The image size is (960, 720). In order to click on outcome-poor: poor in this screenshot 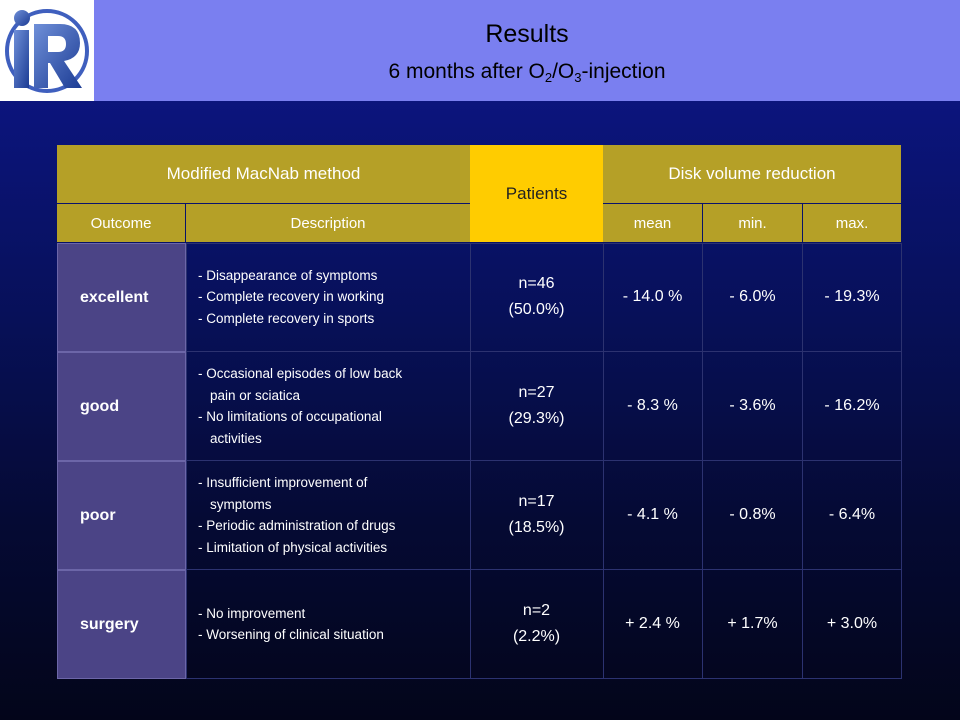, I will do `click(121, 515)`.